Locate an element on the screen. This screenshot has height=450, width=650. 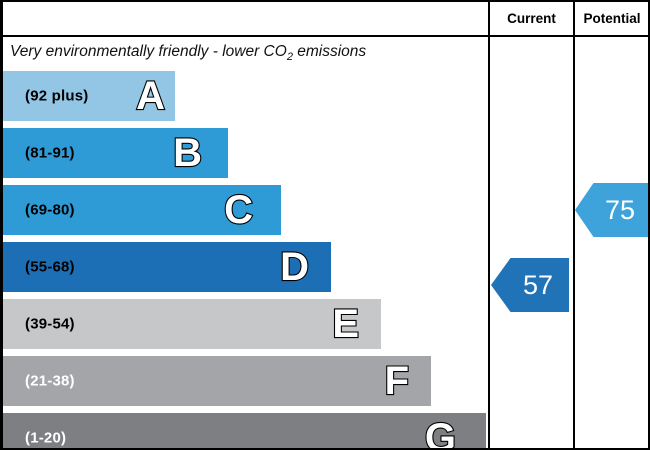
band-G: (1-20) G is located at coordinates (244, 431).